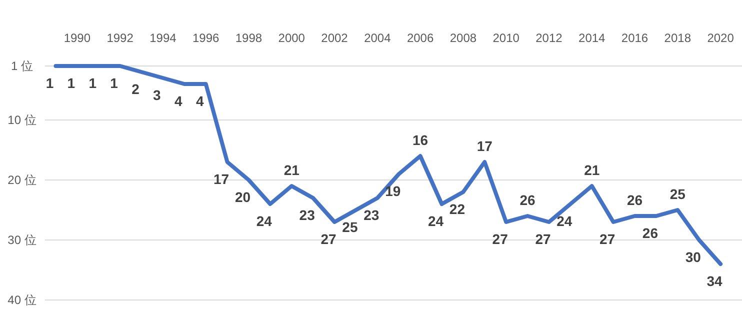 The image size is (742, 324). What do you see at coordinates (378, 38) in the screenshot?
I see `x-tick-label: 2004` at bounding box center [378, 38].